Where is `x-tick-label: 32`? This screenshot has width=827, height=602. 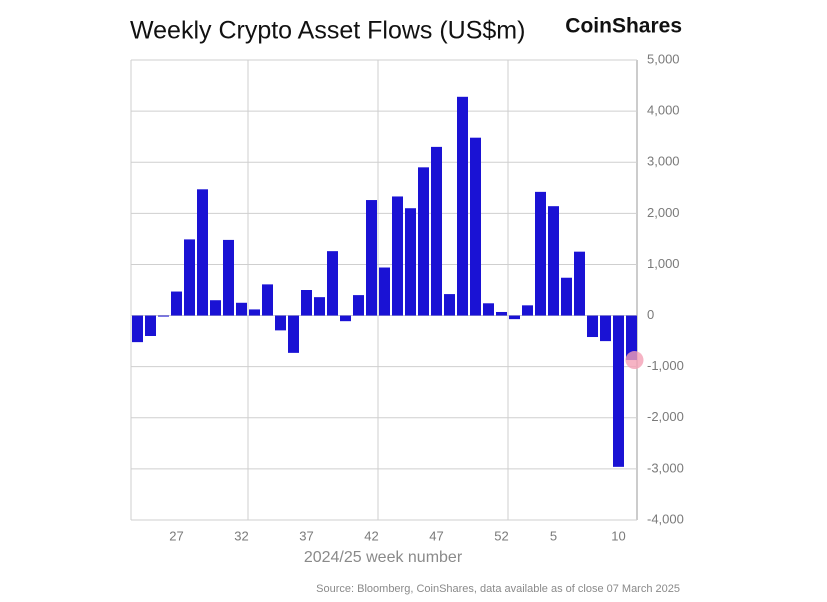 x-tick-label: 32 is located at coordinates (241, 535).